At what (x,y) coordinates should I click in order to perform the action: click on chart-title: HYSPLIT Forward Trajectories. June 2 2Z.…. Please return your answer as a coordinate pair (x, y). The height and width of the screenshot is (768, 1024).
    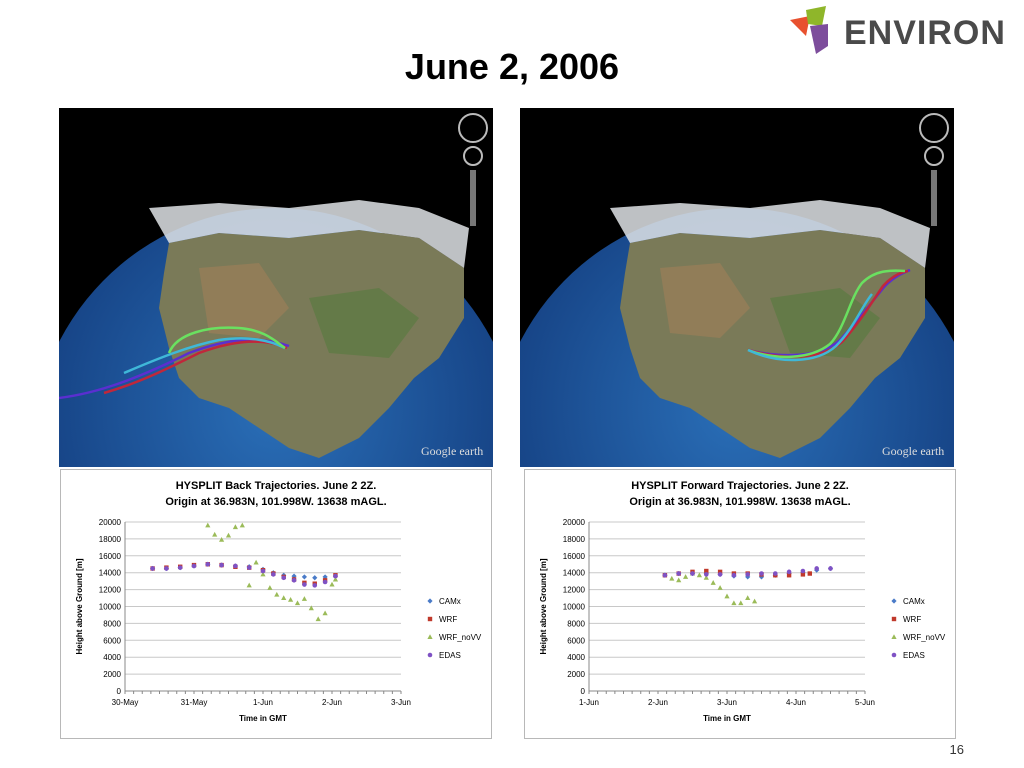
    Looking at the image, I should click on (740, 494).